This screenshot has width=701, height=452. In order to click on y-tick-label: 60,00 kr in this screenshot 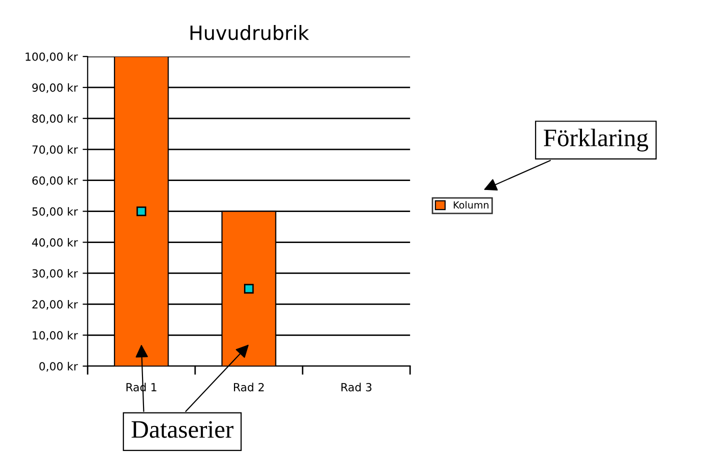, I will do `click(55, 181)`.